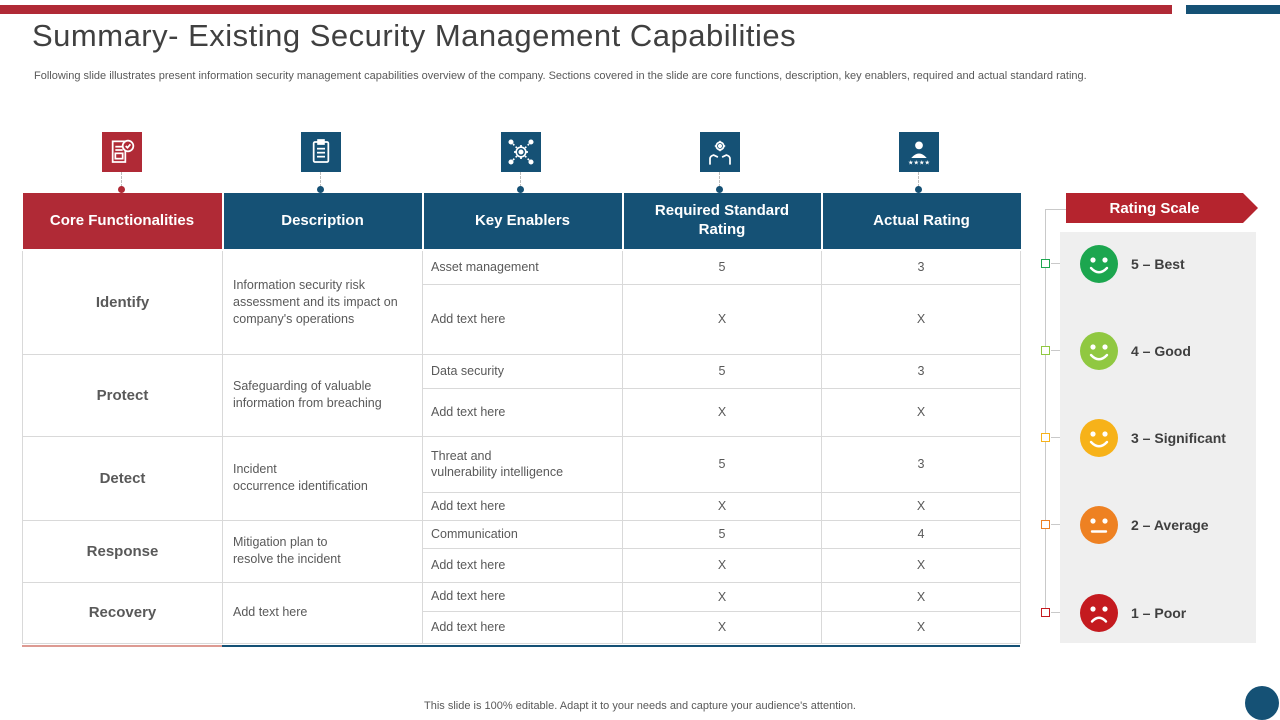 The image size is (1280, 720). Describe the element at coordinates (1159, 613) in the screenshot. I see `rating-label: 1 – Poor` at that location.